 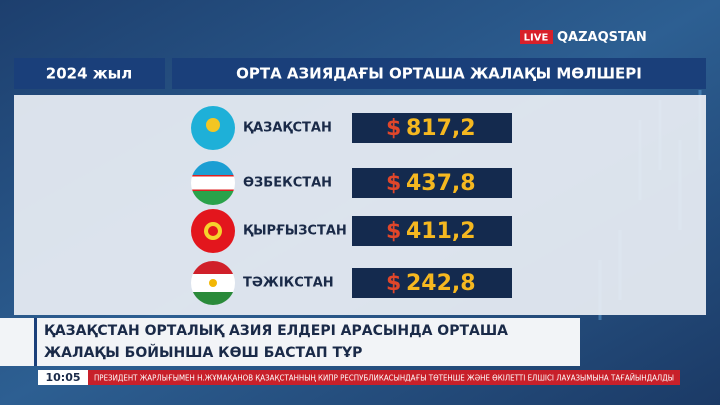 I want to click on country: ҚАЗАҚСТАН, so click(x=287, y=128).